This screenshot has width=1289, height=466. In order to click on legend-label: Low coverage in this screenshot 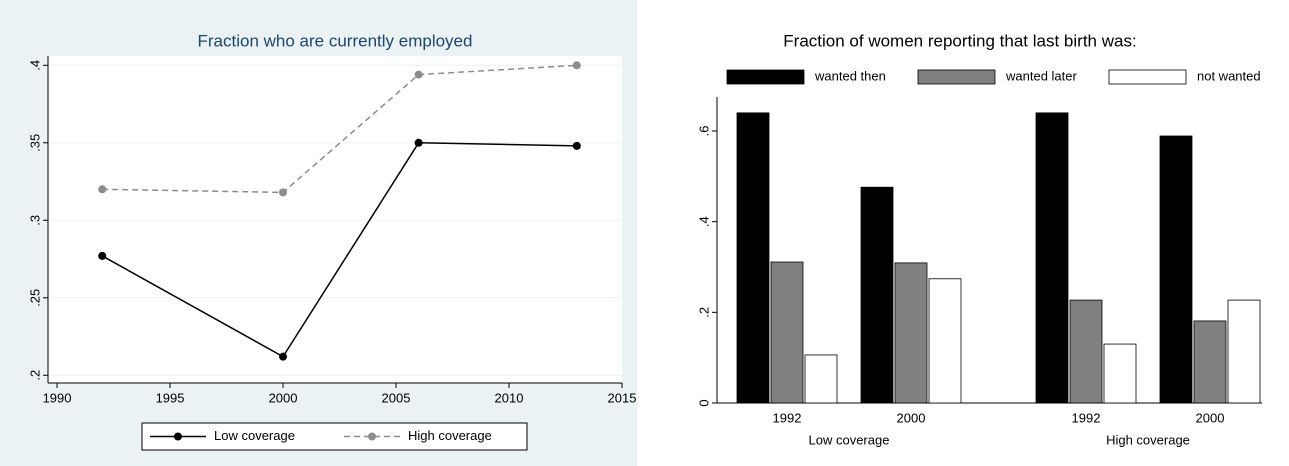, I will do `click(254, 435)`.